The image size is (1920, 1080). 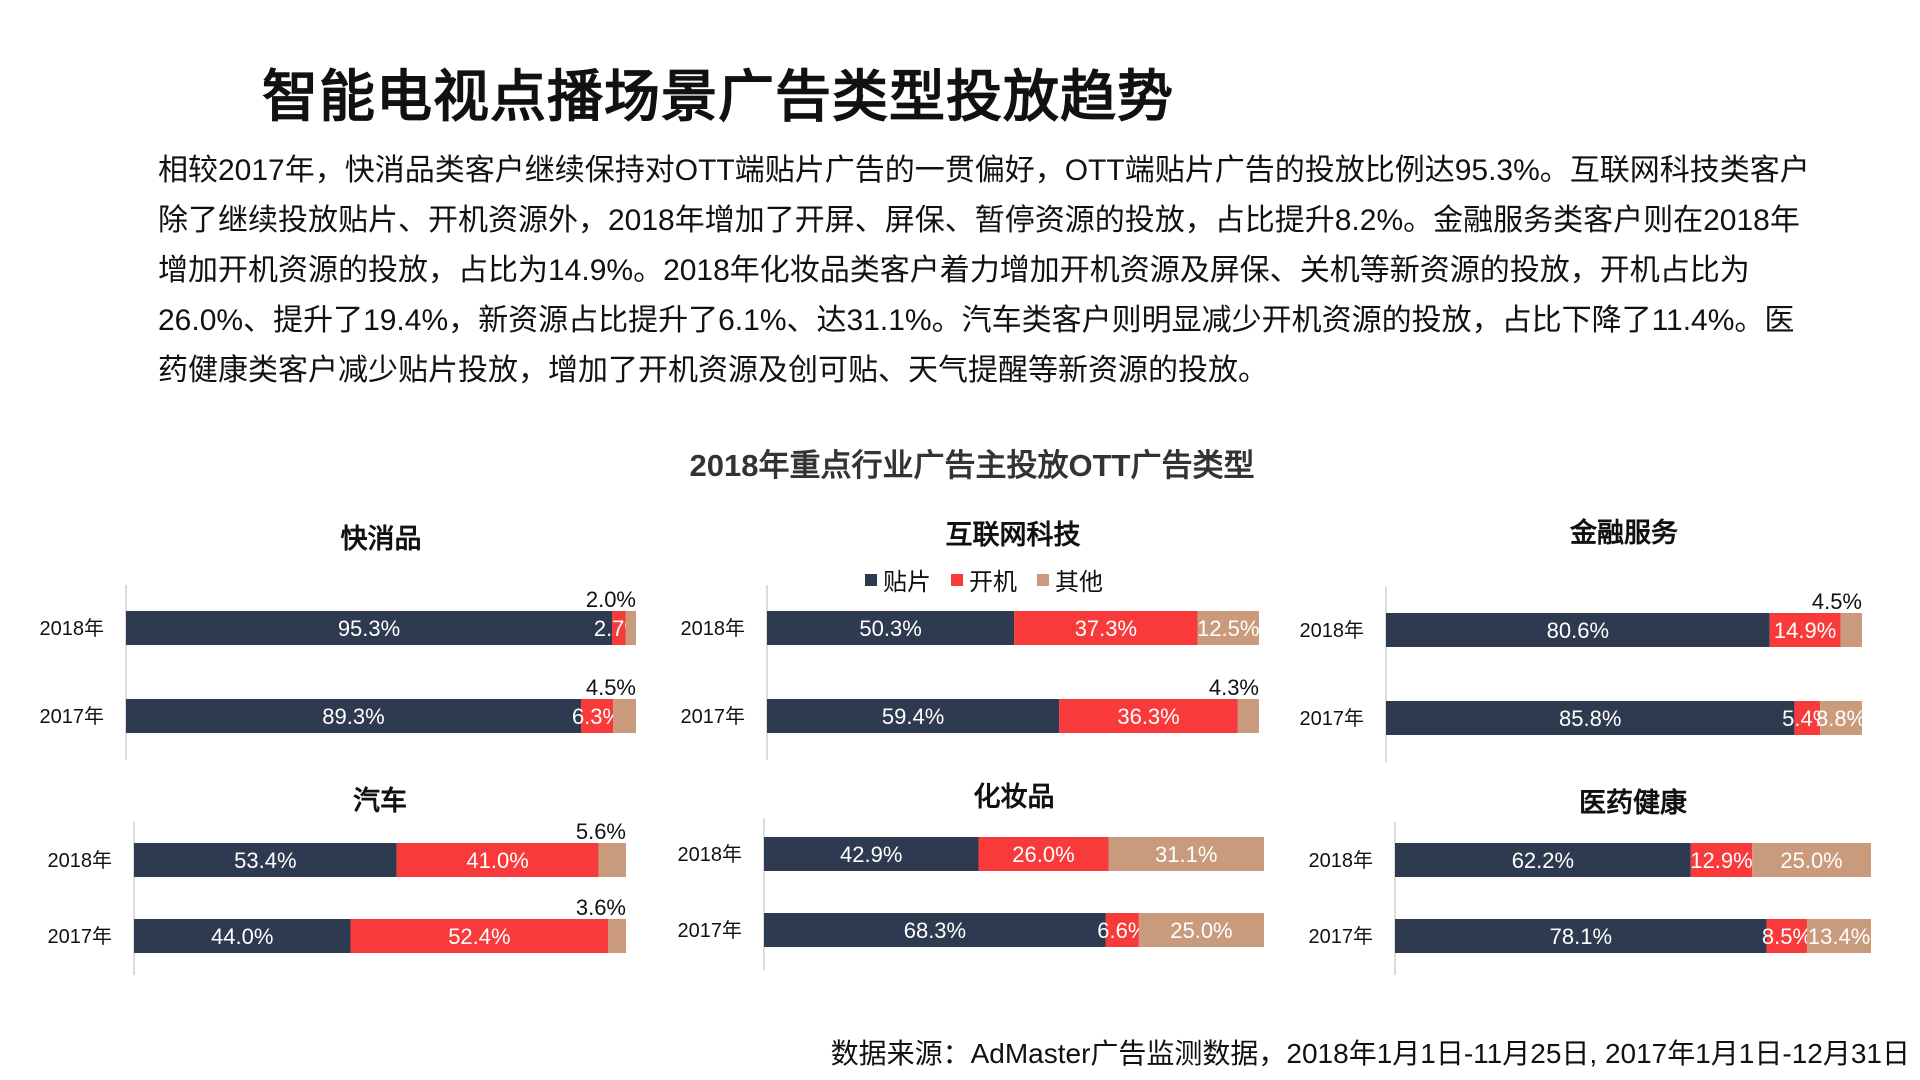 I want to click on data-label: 50.3%, so click(x=890, y=628).